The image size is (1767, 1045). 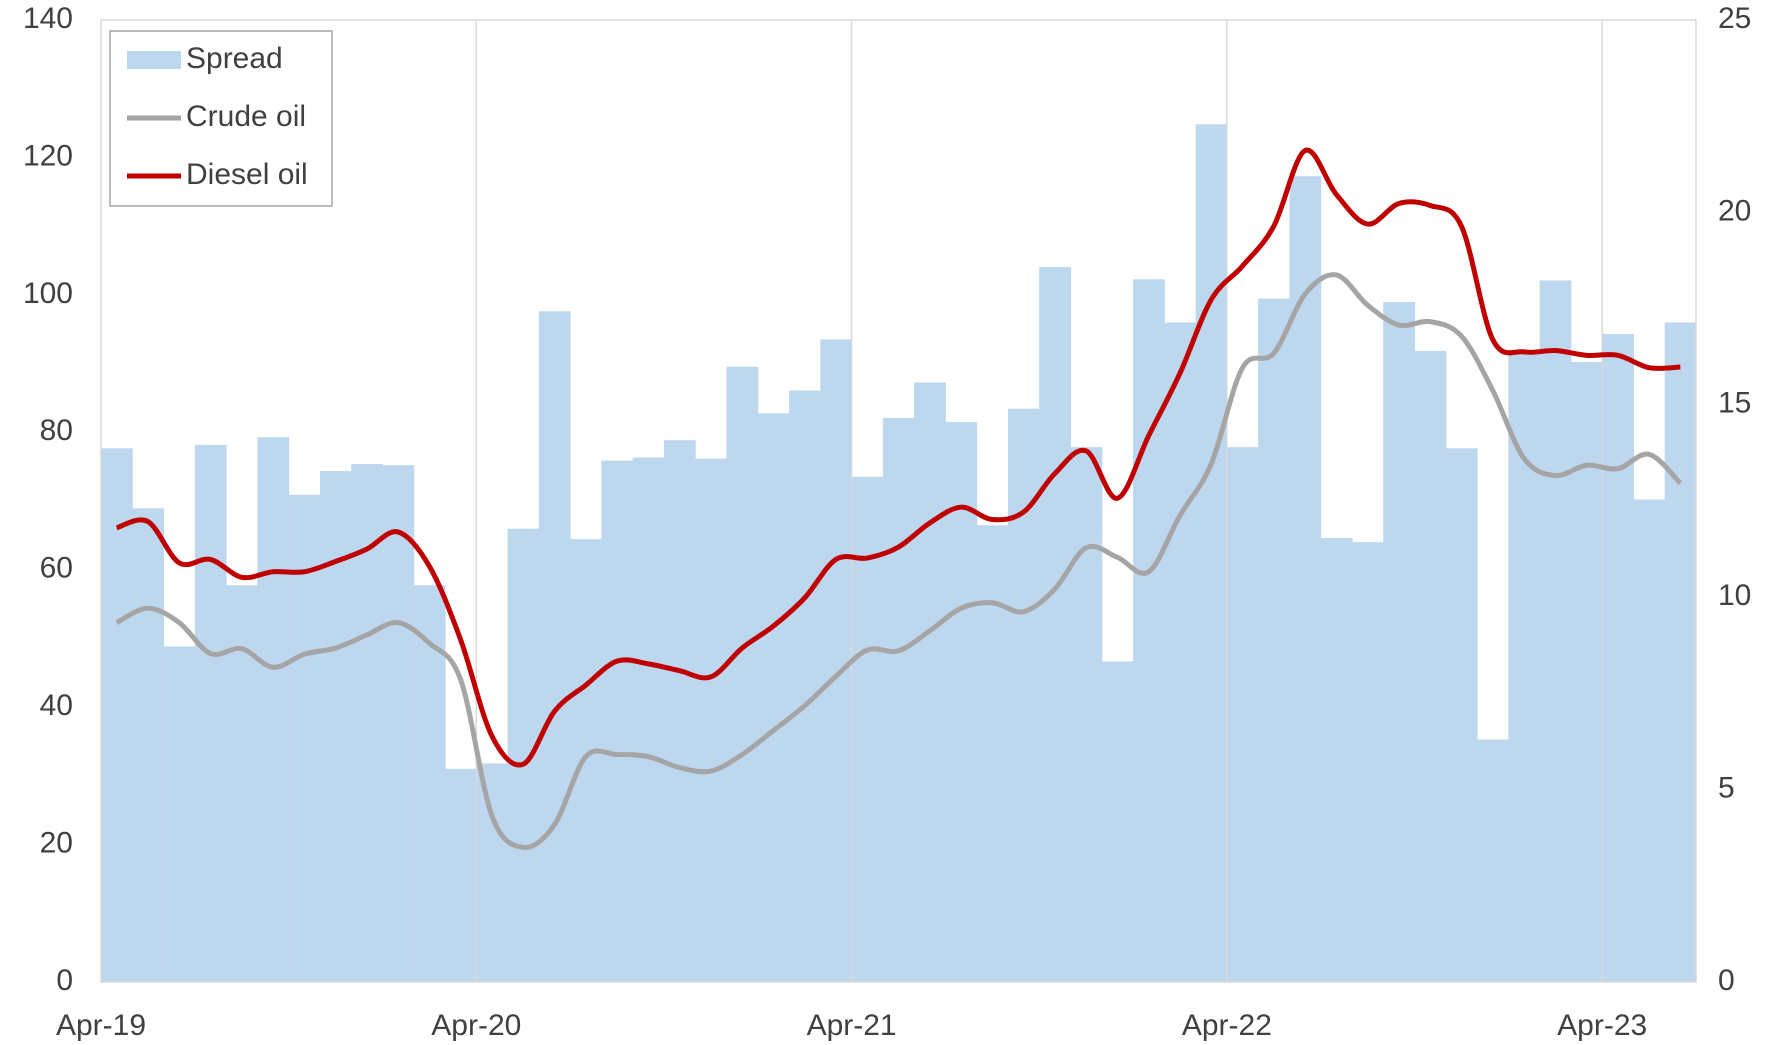 I want to click on y-tick-label: 100, so click(x=48, y=293).